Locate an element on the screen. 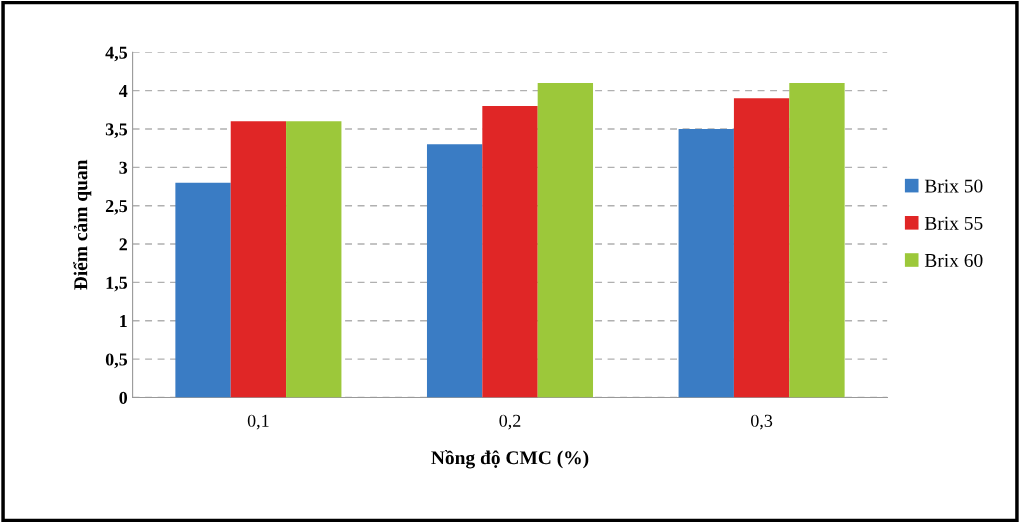  x-tick-label: 0,1 is located at coordinates (258, 422).